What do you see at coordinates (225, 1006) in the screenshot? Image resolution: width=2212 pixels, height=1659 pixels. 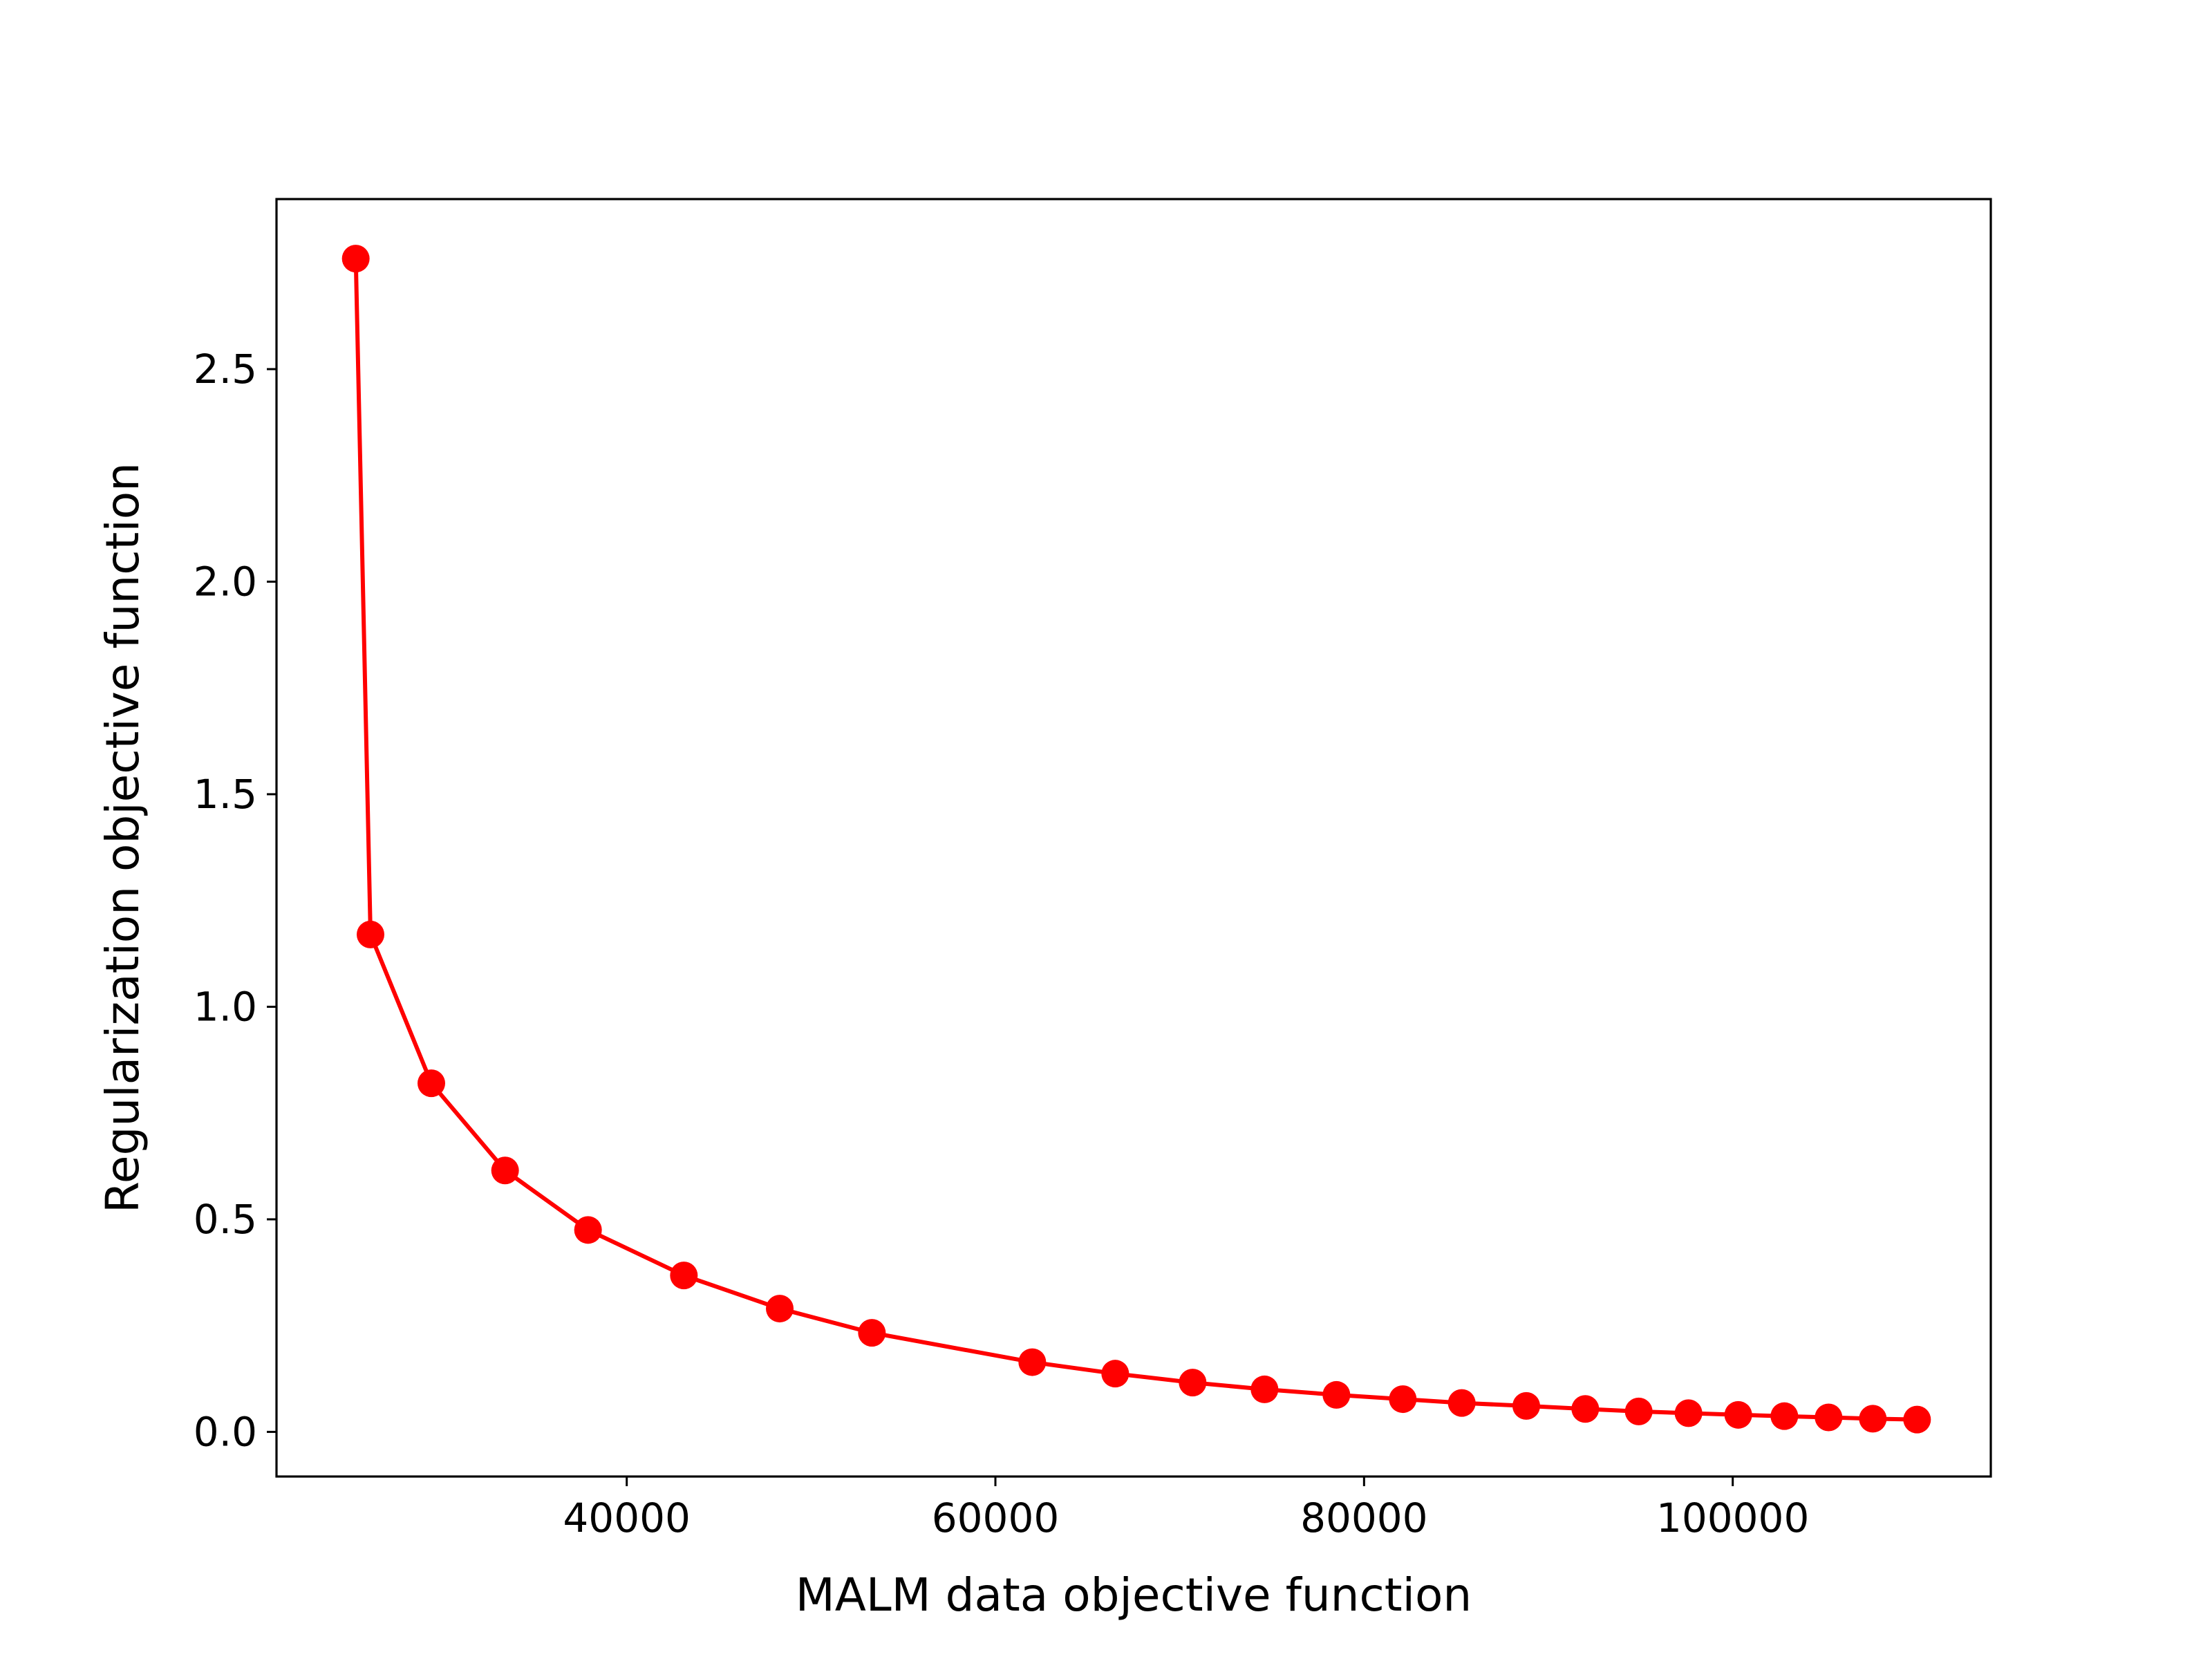 I see `y-tick-label: 1.0` at bounding box center [225, 1006].